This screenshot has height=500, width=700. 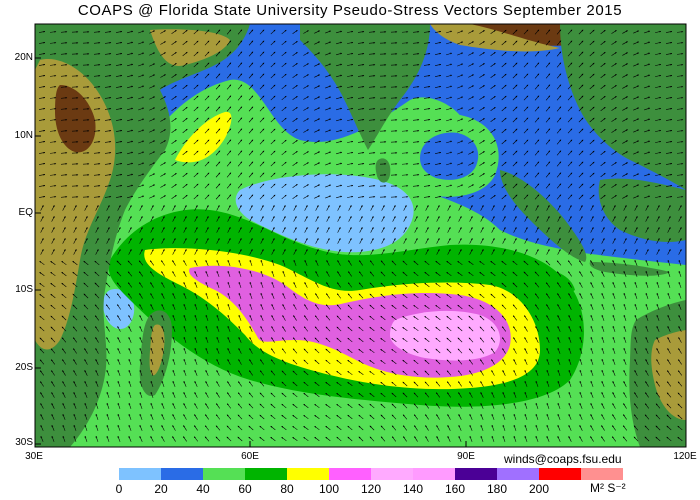 I want to click on lon-label-30e: 30E, so click(x=34, y=456).